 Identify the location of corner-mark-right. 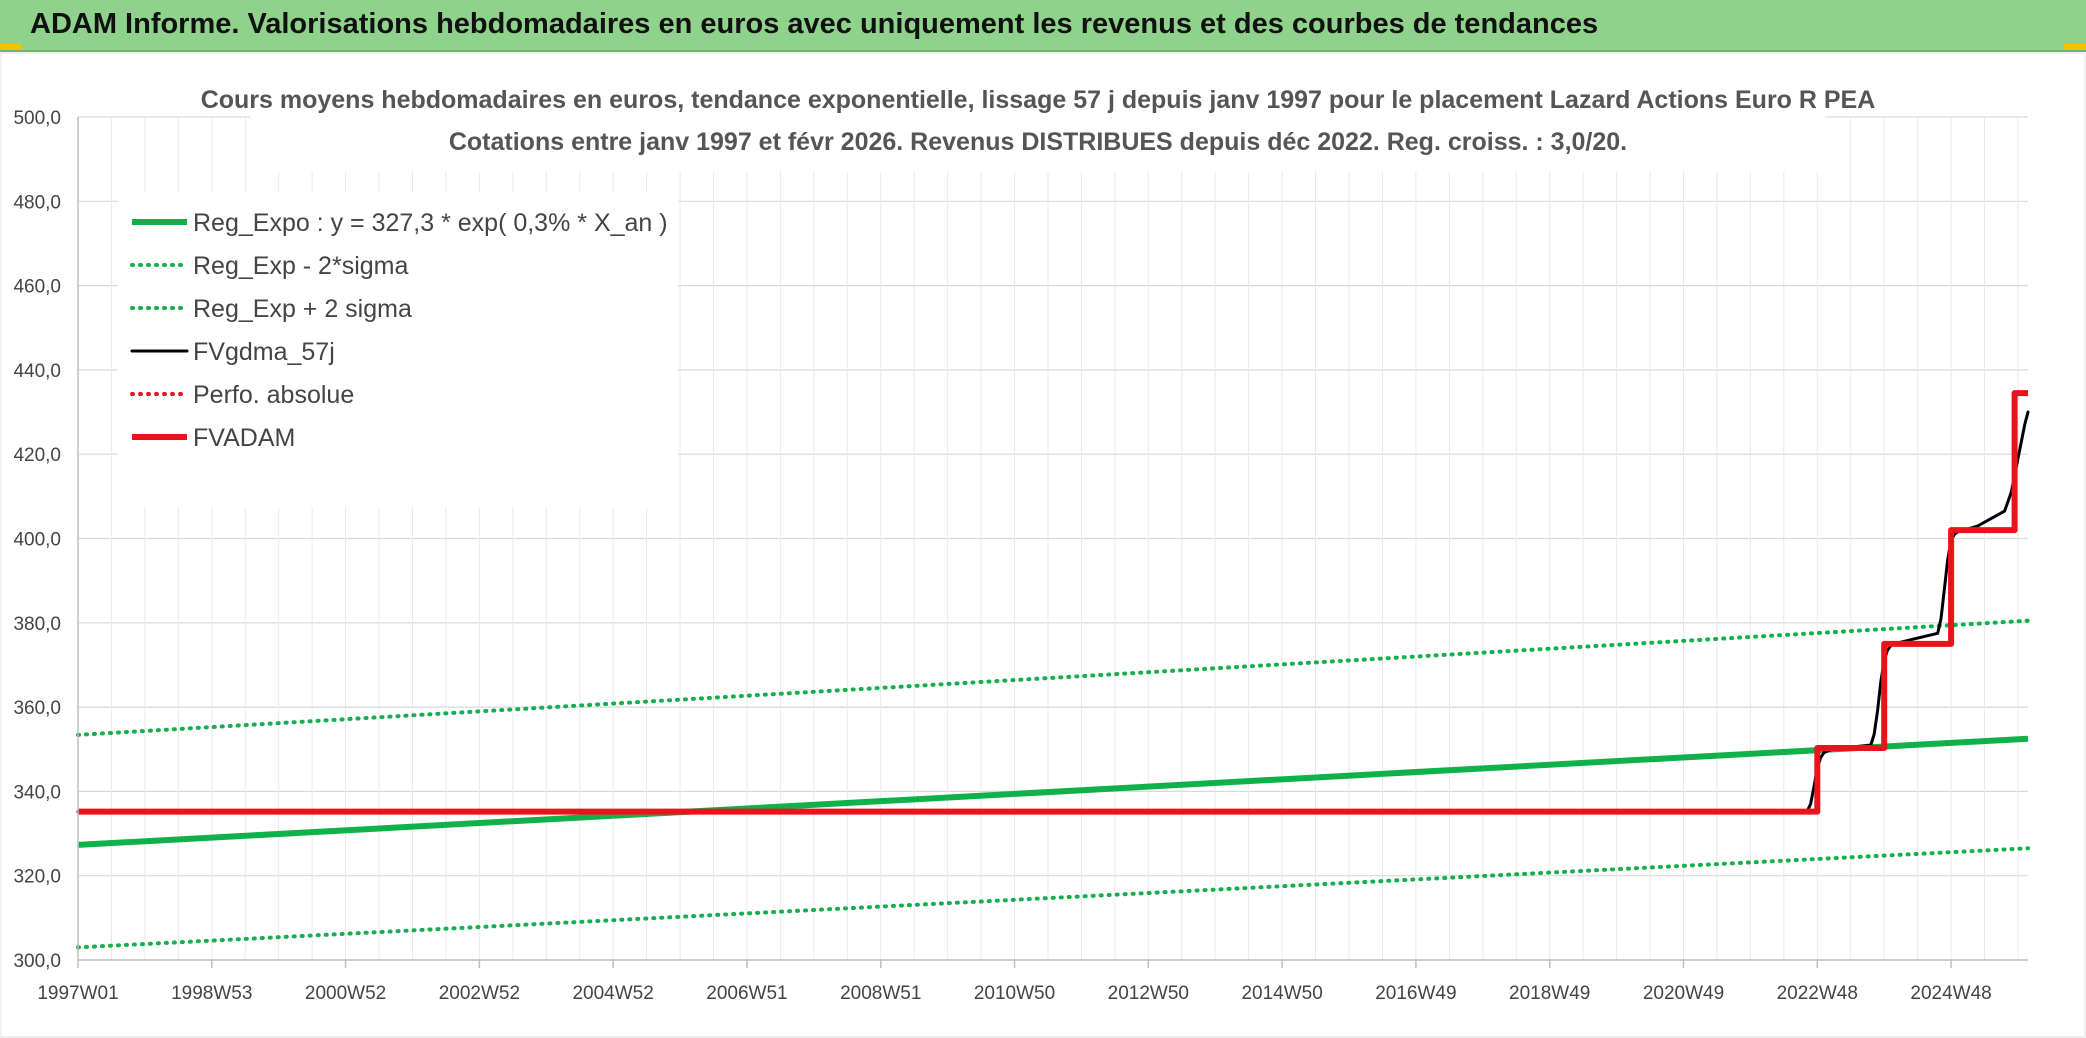
(2075, 47).